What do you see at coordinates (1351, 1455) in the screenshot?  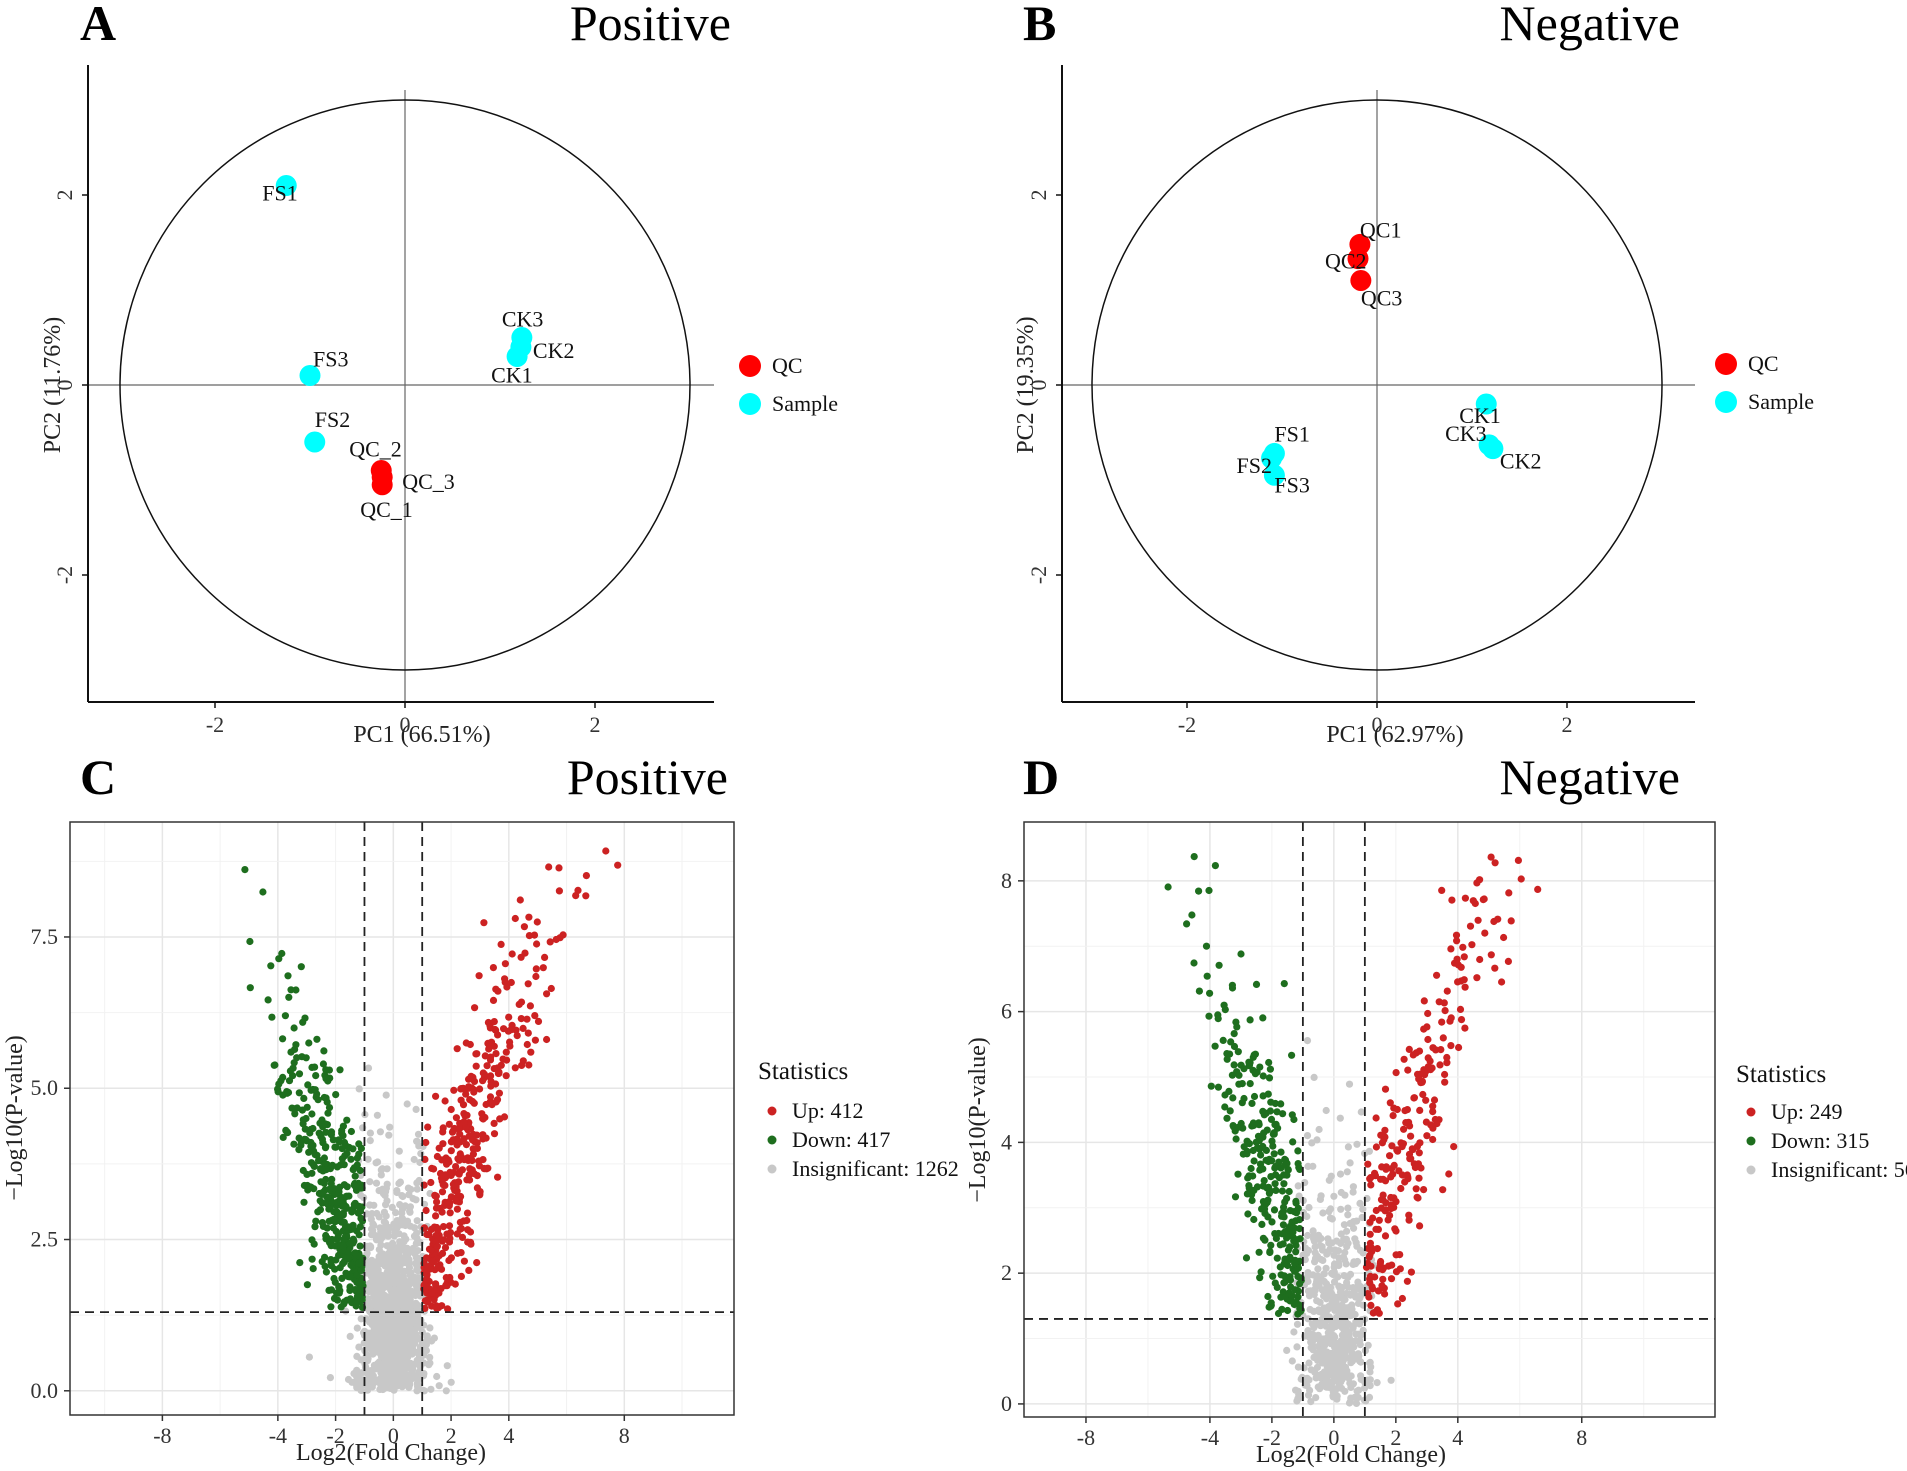 I see `x-axis-label: Log2(Fold Change)` at bounding box center [1351, 1455].